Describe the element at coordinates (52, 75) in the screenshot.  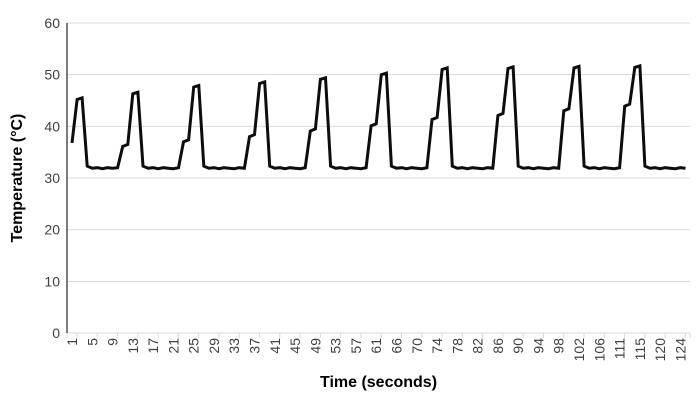
I see `y-tick-label: 50` at that location.